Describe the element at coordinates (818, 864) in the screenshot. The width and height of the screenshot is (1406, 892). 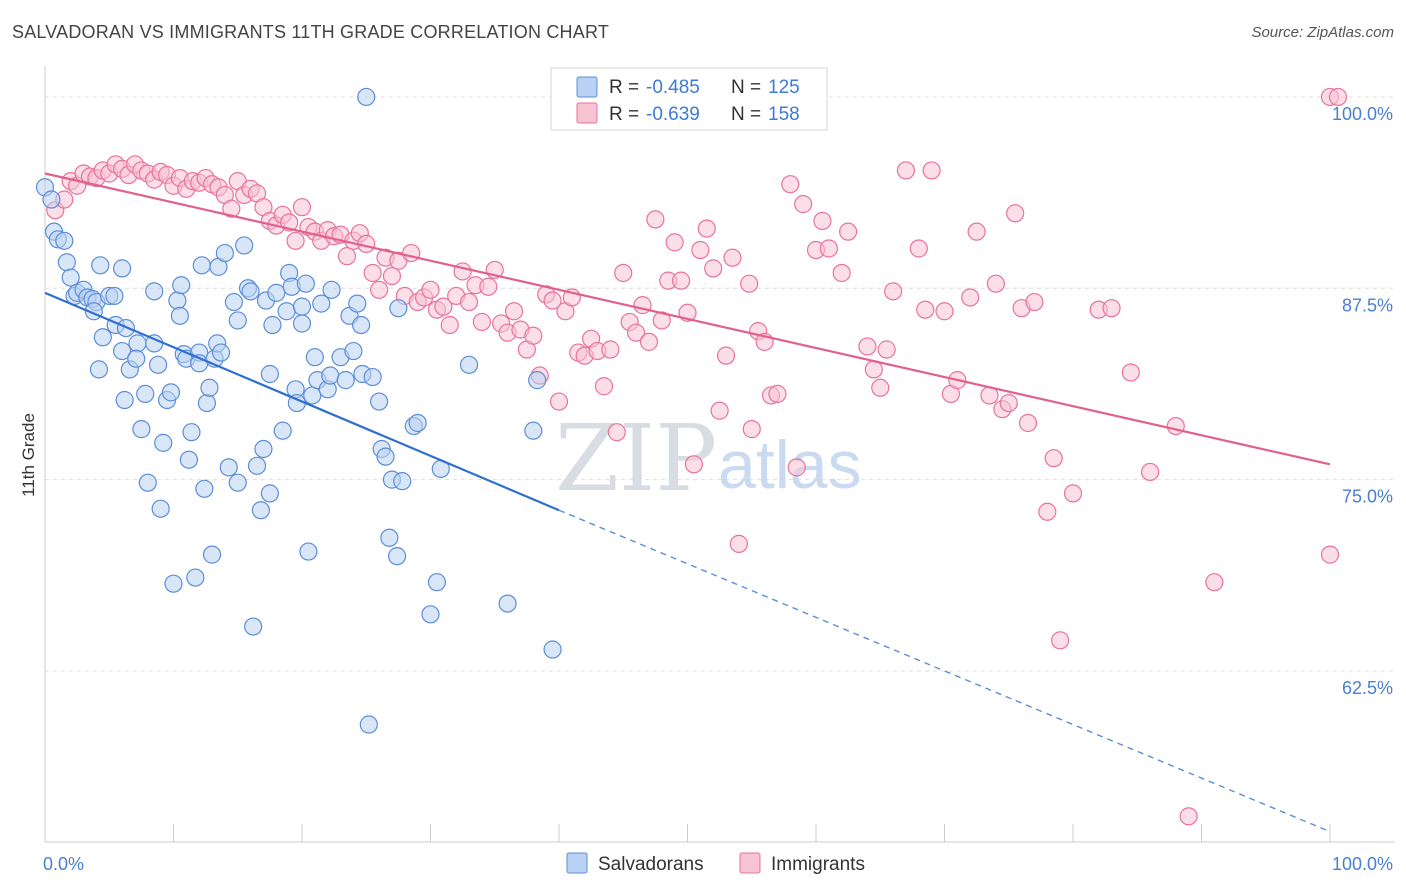
I see `bottom-legend-immigrants: Immigrants` at that location.